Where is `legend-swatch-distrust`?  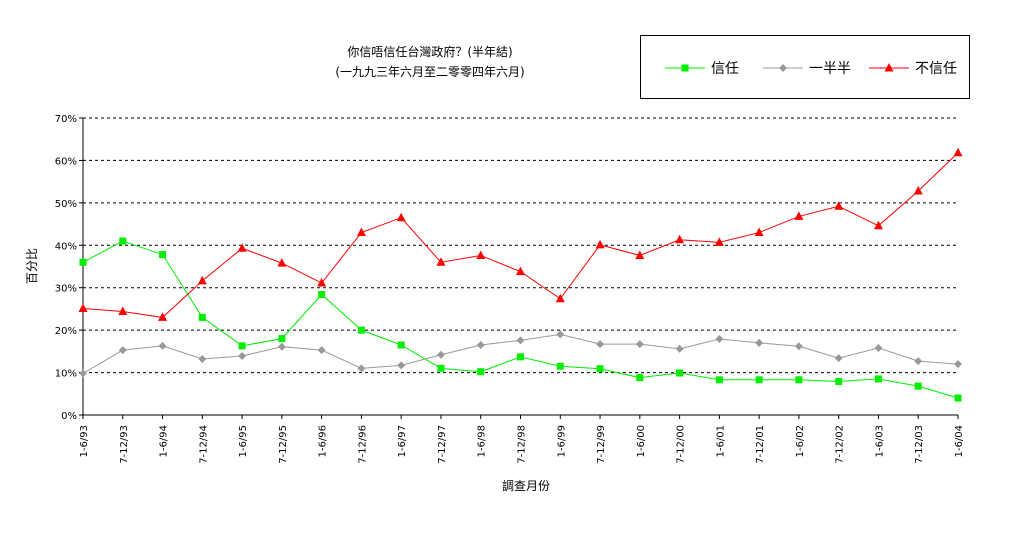
legend-swatch-distrust is located at coordinates (889, 67).